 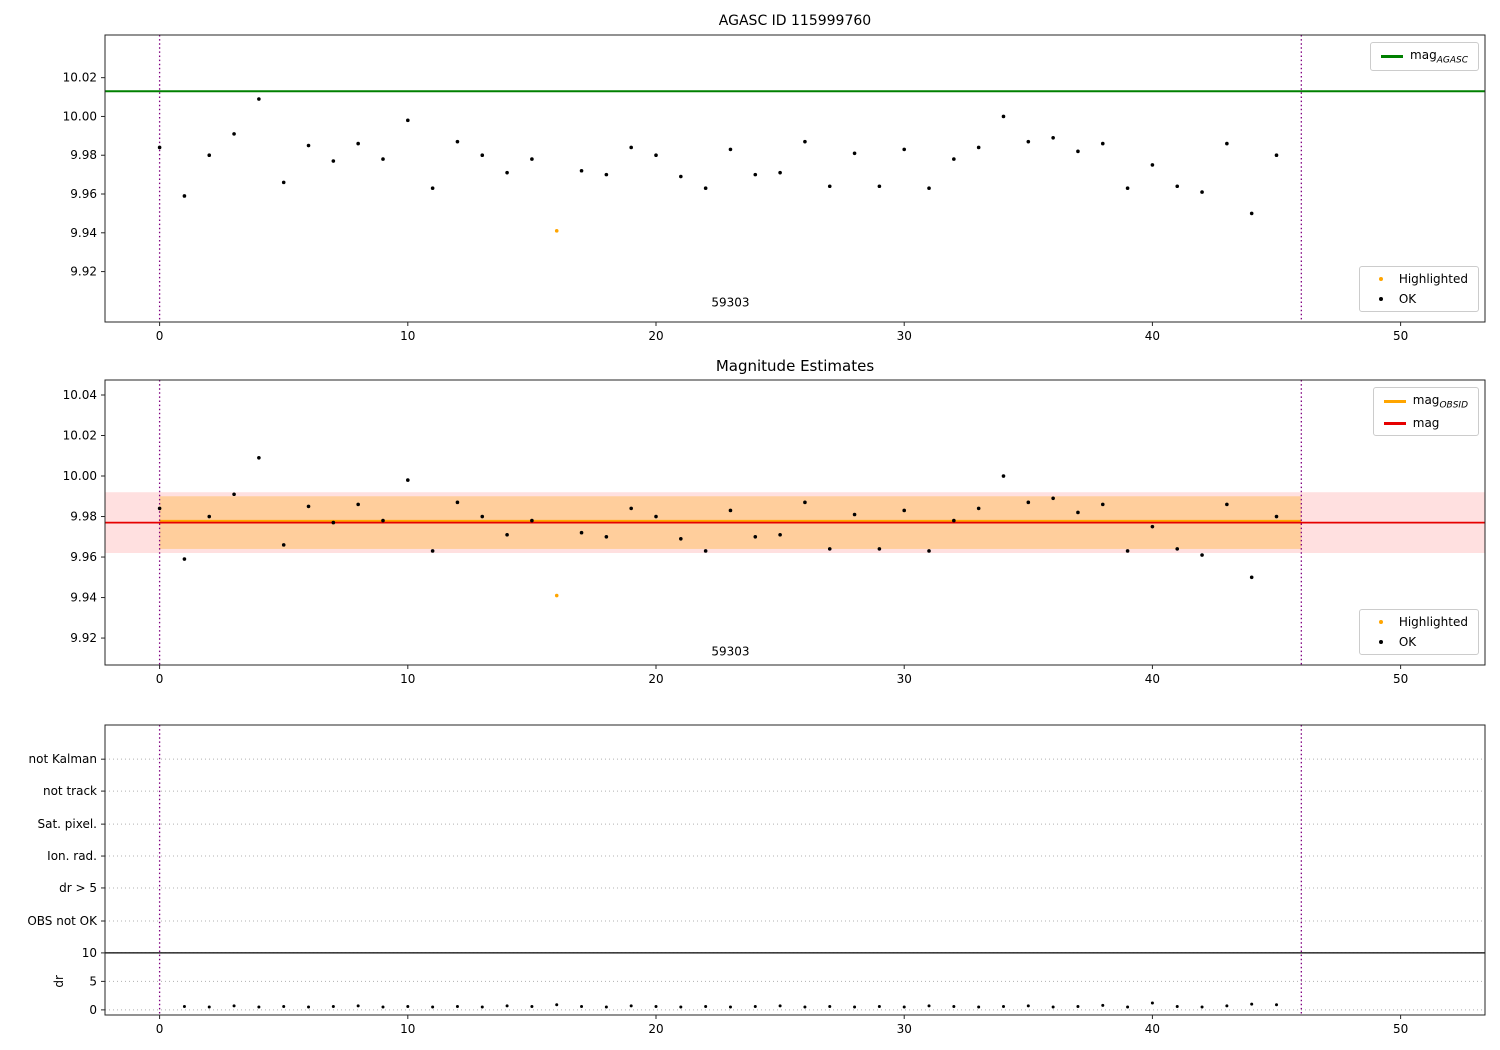 I want to click on x-tick-label: 30, so click(x=904, y=679).